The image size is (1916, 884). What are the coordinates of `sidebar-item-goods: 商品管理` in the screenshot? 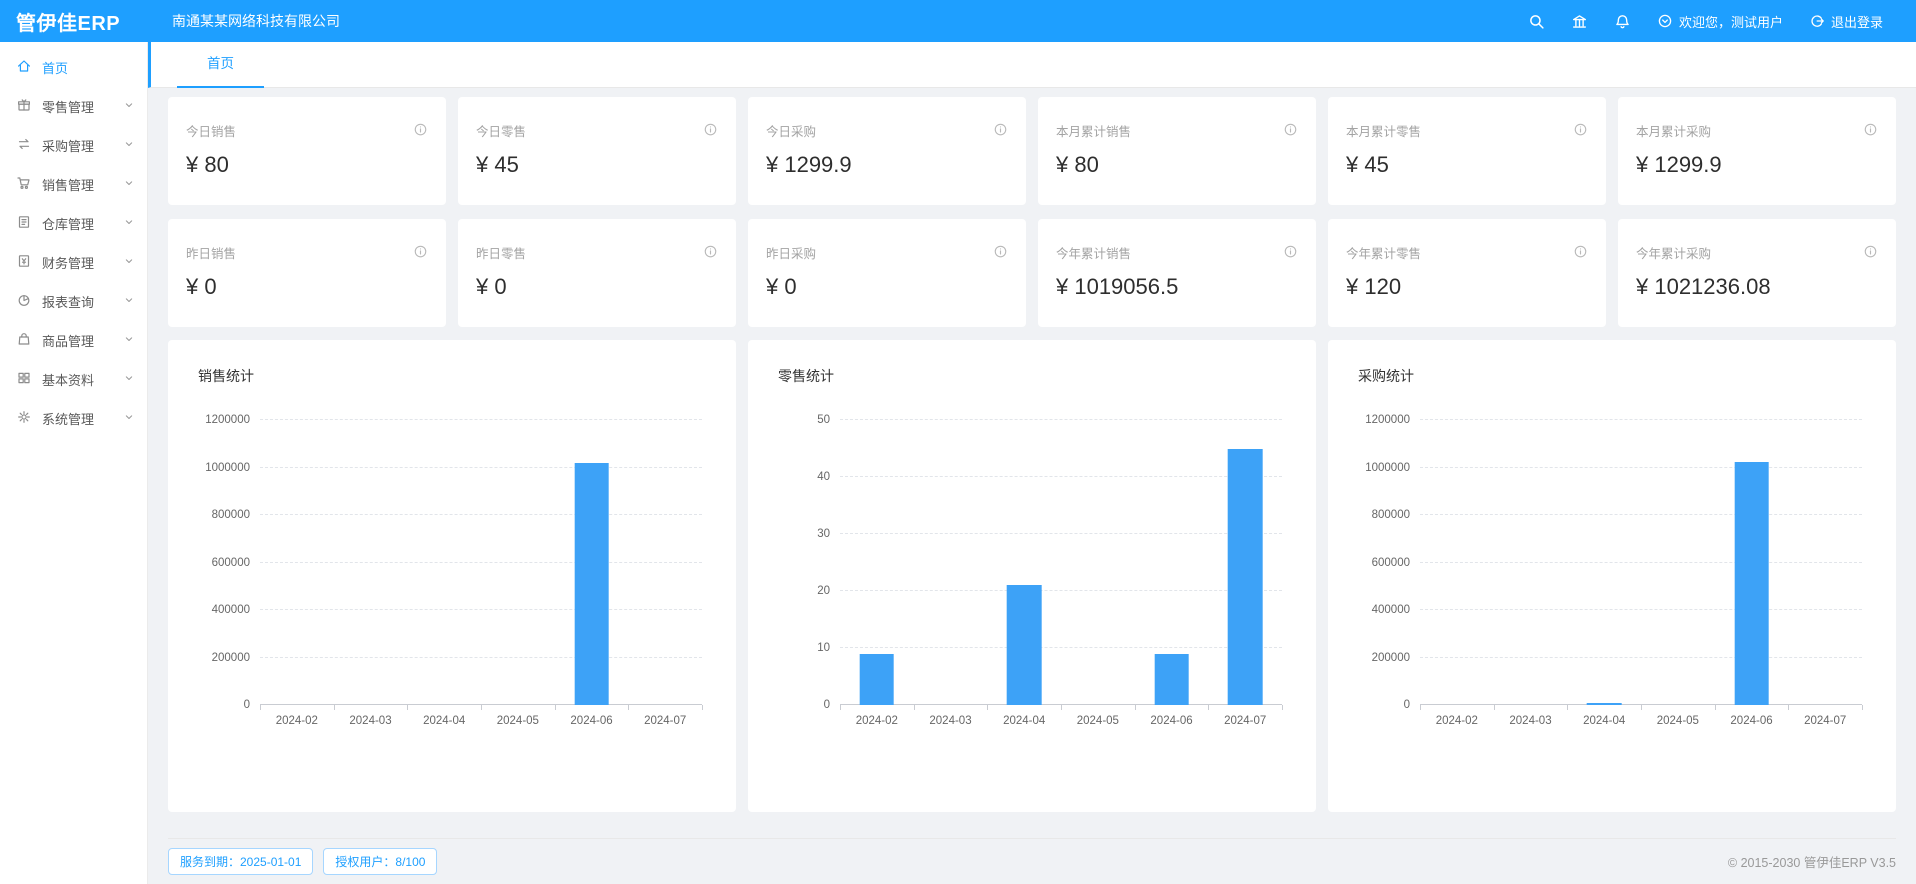 It's located at (73, 340).